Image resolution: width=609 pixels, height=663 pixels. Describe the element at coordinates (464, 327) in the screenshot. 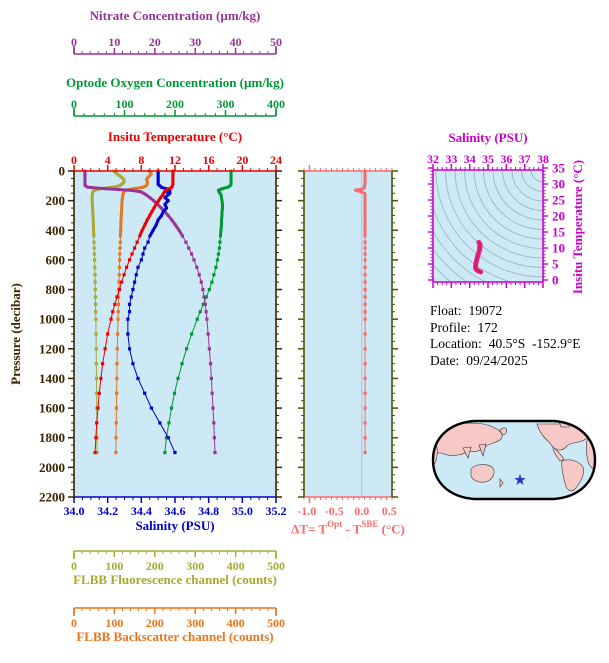

I see `profile-number-line: Profile: 172` at that location.